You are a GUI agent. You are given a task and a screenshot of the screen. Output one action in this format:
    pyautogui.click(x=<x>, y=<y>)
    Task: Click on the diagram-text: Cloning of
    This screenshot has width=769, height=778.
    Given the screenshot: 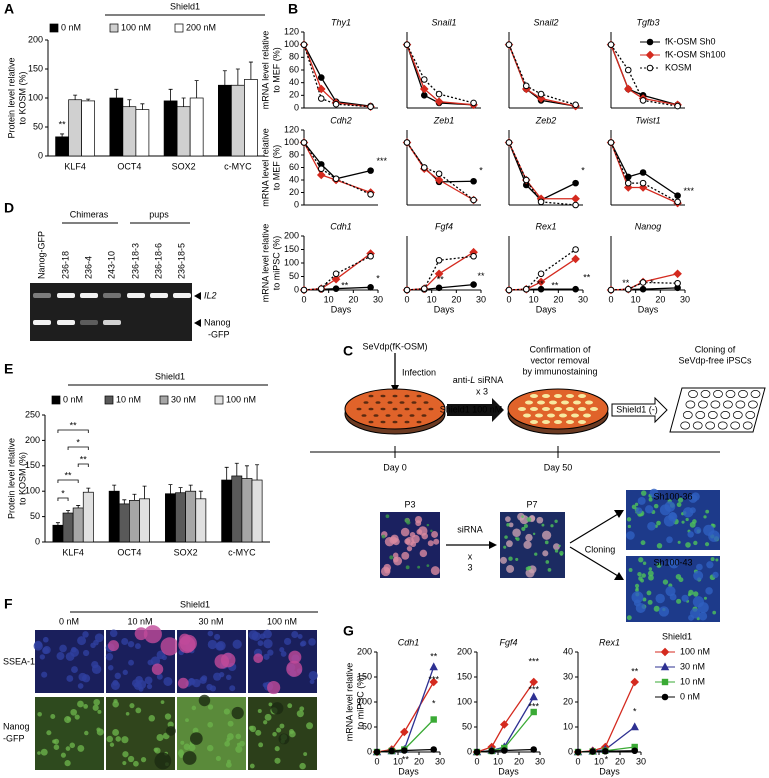 What is the action you would take?
    pyautogui.click(x=715, y=349)
    